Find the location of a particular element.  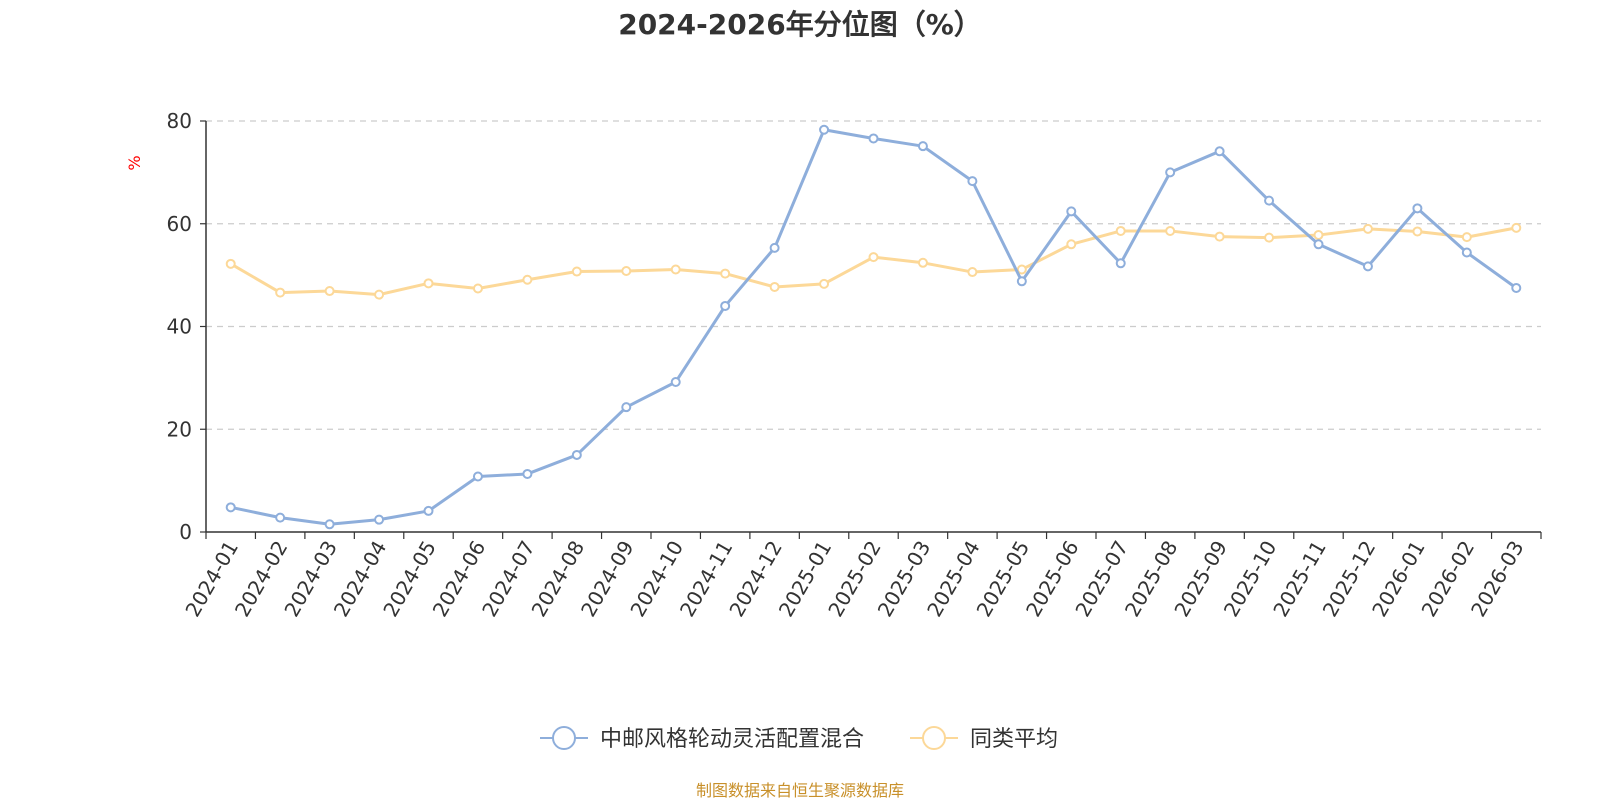

y-ticks: 0 20 40 60 80 is located at coordinates (186, 326).